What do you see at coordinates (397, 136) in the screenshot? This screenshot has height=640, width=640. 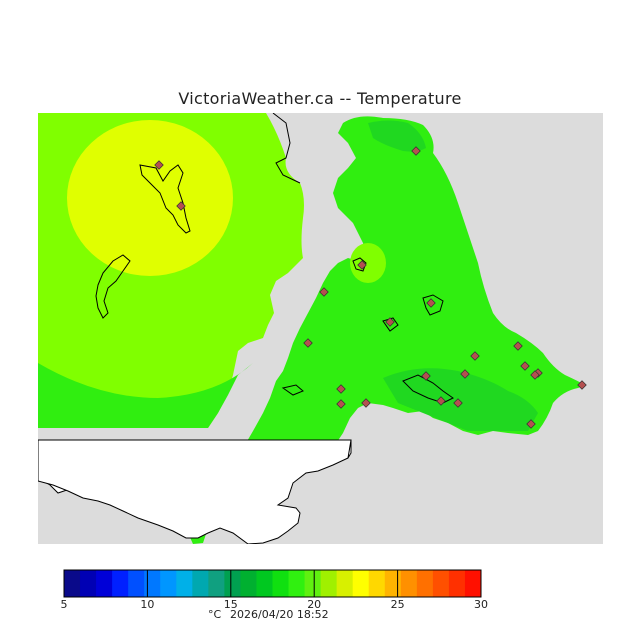 I see `contour-18-19-north` at bounding box center [397, 136].